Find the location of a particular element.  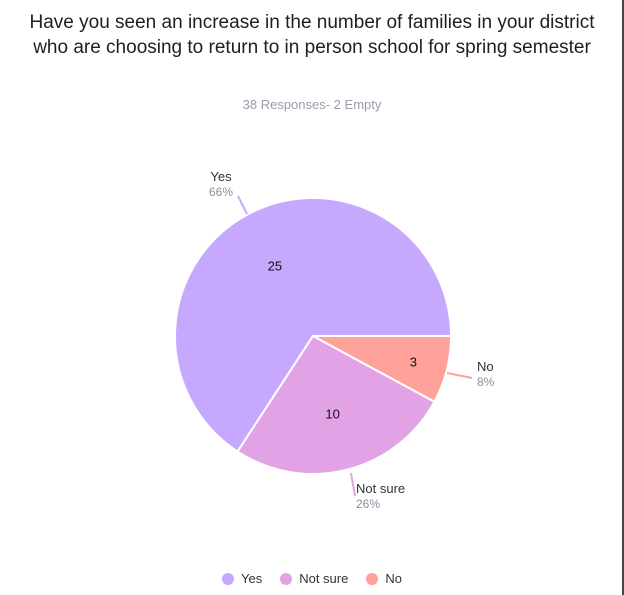

legend-label-no: No is located at coordinates (393, 578).